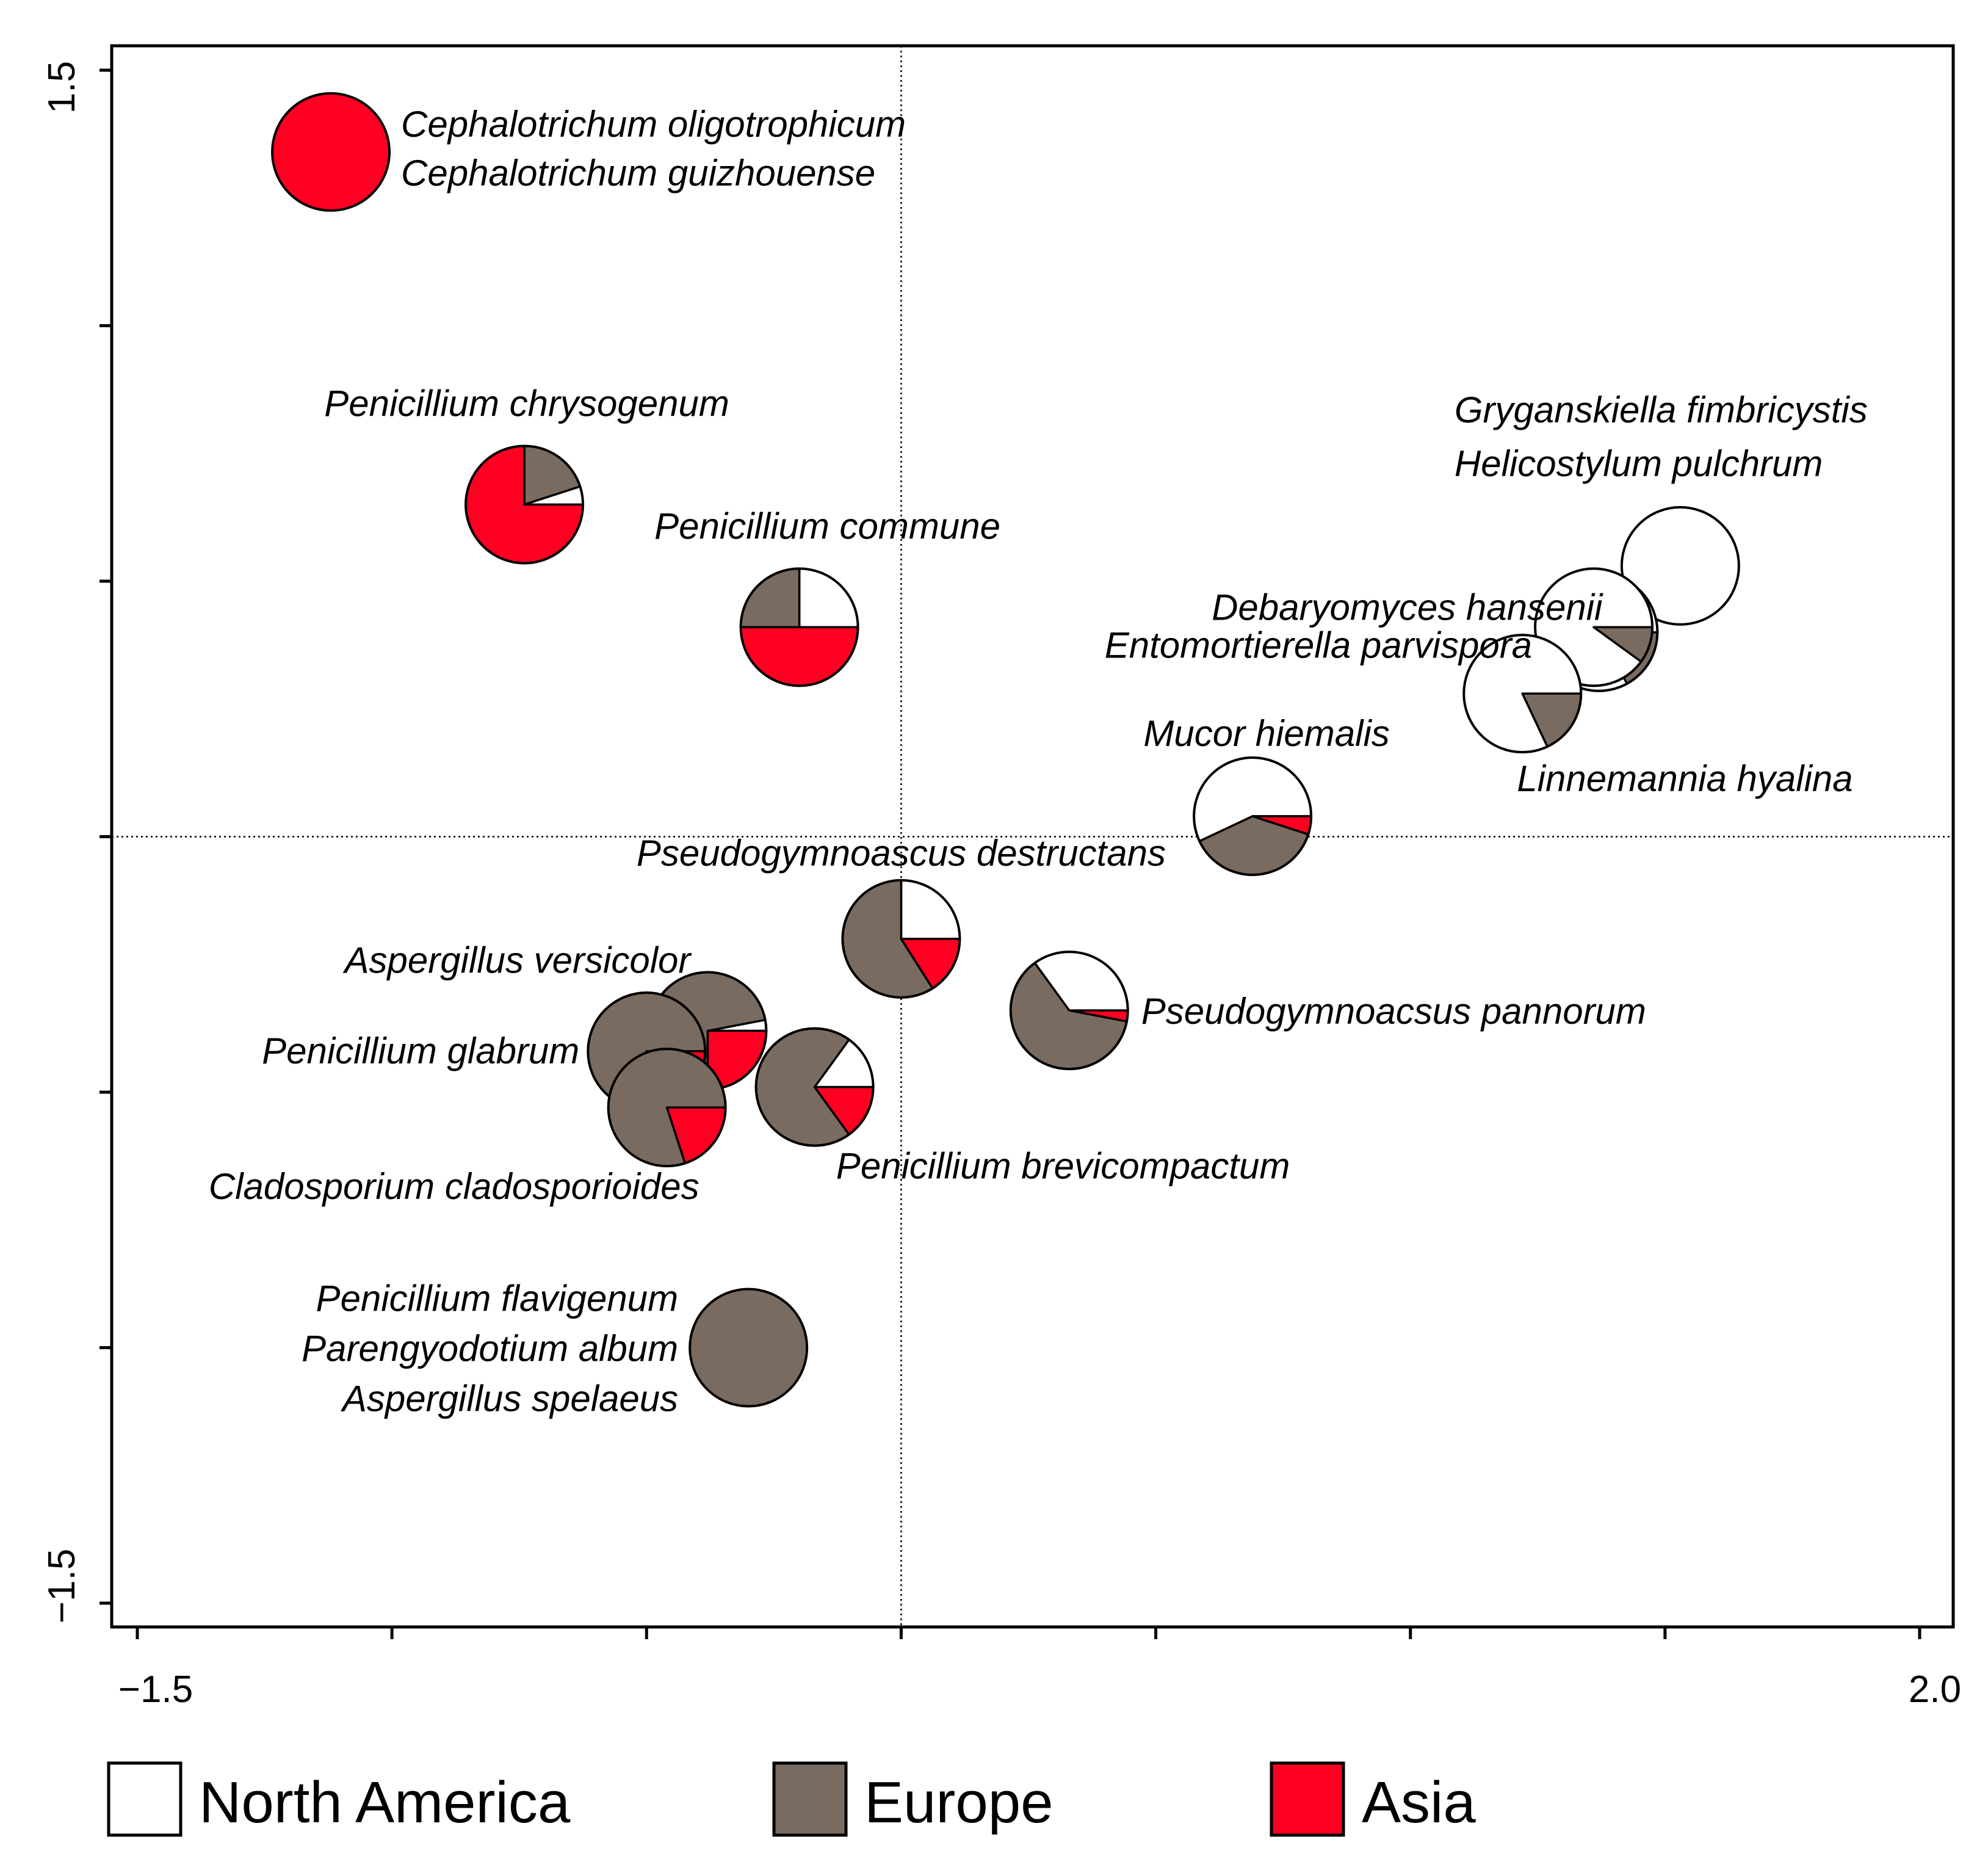 This screenshot has width=1988, height=1862. Describe the element at coordinates (810, 1799) in the screenshot. I see `legend-swatch-europe` at that location.